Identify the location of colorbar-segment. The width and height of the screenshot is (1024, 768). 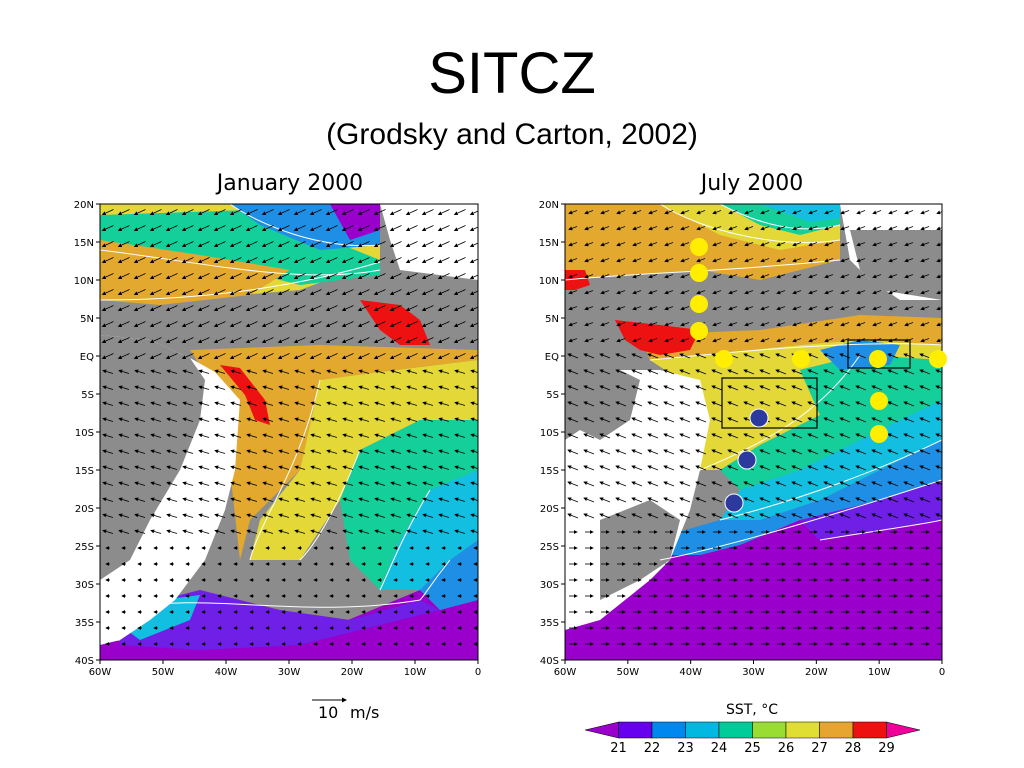
(735, 730).